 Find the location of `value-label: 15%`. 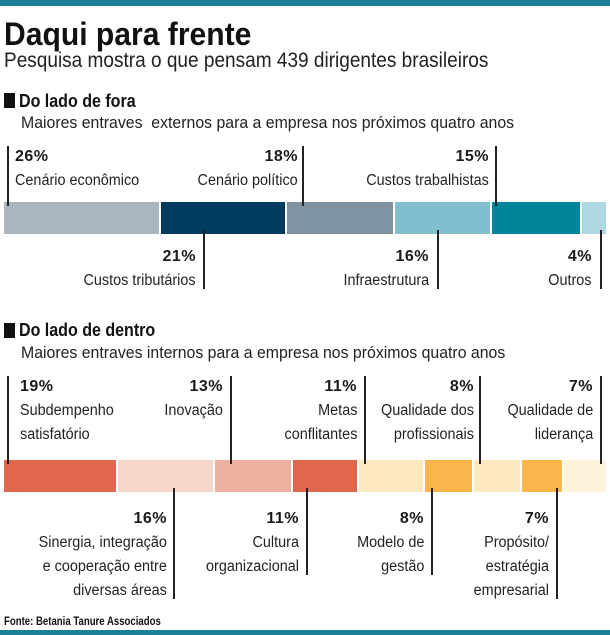

value-label: 15% is located at coordinates (472, 156).